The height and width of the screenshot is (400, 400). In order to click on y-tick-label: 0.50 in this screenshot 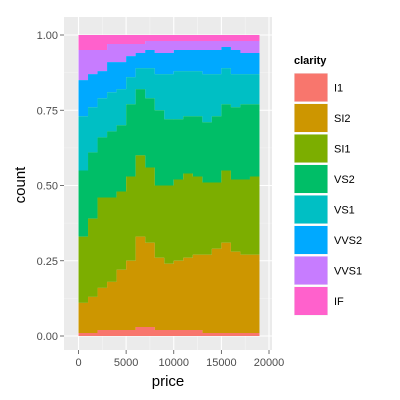, I will do `click(47, 187)`.